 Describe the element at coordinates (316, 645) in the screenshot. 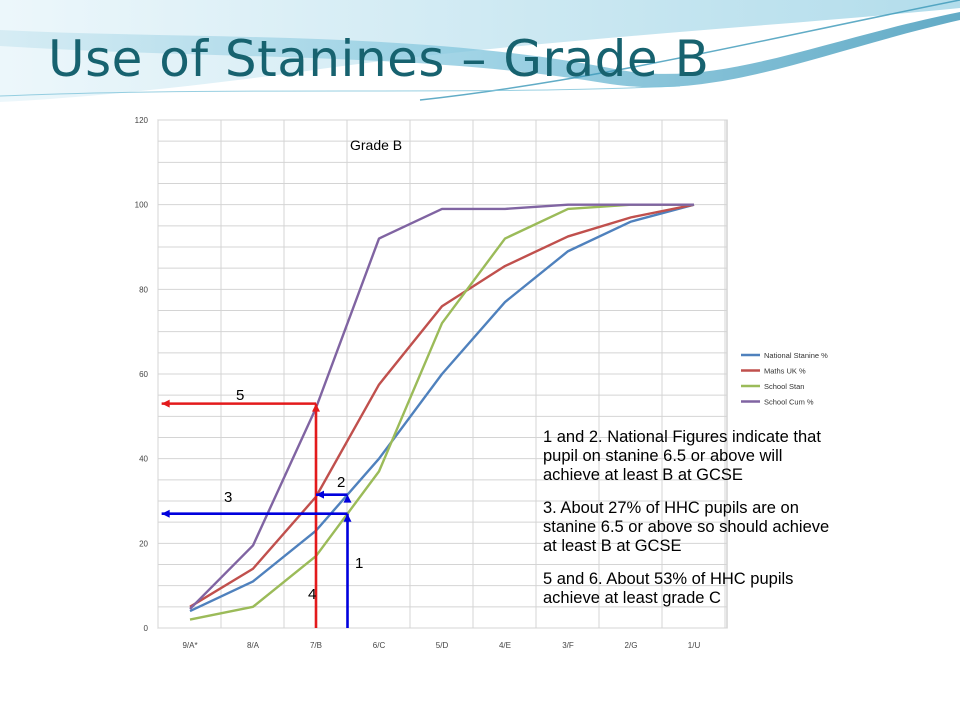

I see `x-tick-label: 7/B` at that location.